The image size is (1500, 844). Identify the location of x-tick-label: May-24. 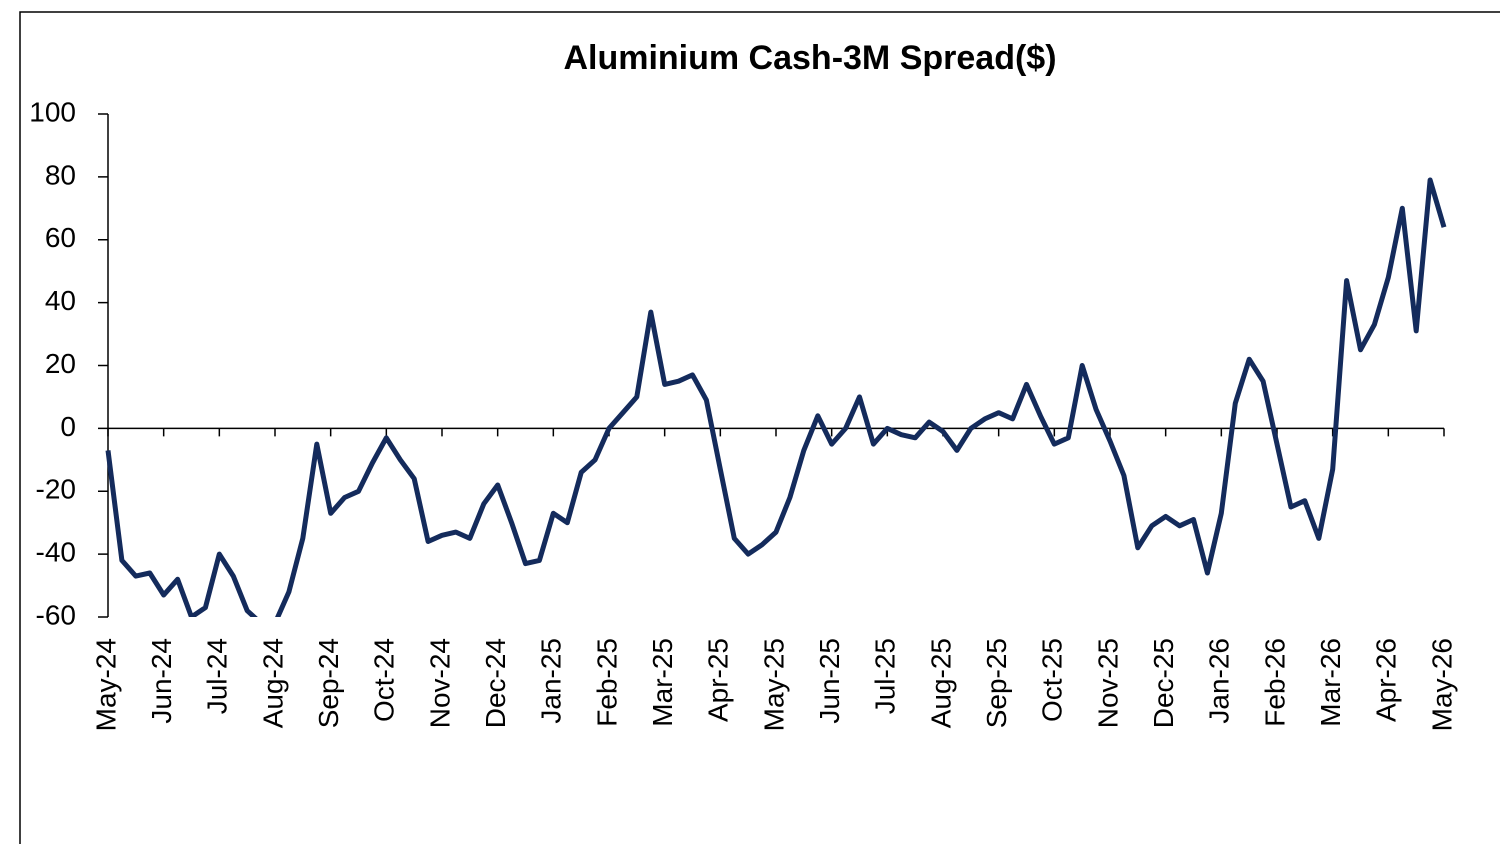
(105, 684).